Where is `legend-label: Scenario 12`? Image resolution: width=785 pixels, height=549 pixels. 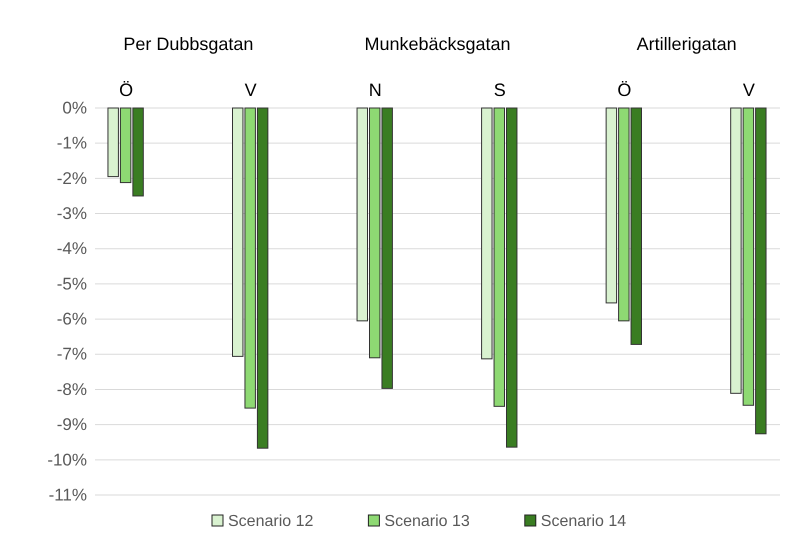
legend-label: Scenario 12 is located at coordinates (271, 521).